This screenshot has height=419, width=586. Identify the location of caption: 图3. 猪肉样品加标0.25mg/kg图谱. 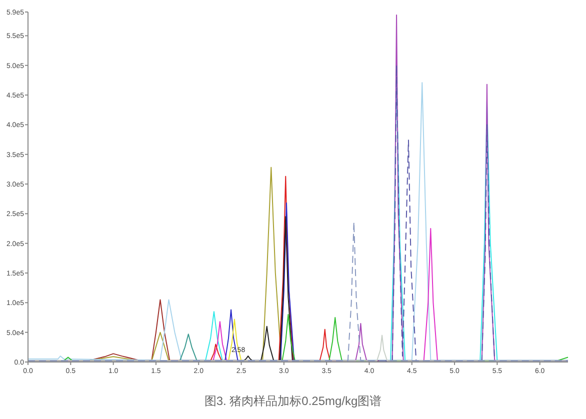
(293, 401).